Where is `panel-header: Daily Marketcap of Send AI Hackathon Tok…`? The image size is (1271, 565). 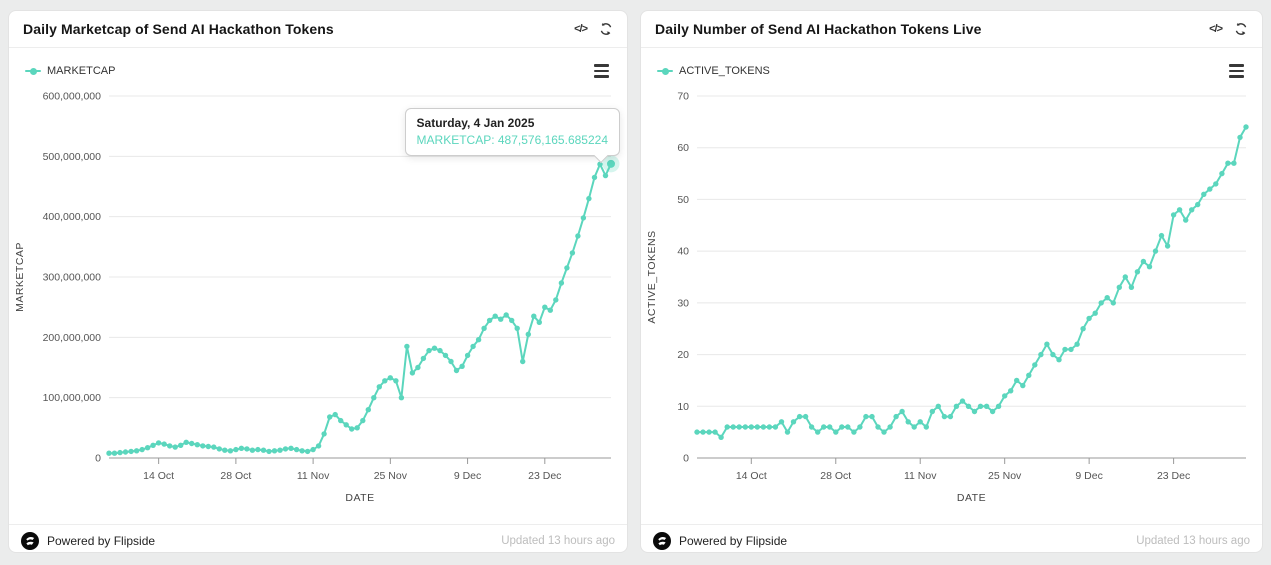 panel-header: Daily Marketcap of Send AI Hackathon Tok… is located at coordinates (318, 29).